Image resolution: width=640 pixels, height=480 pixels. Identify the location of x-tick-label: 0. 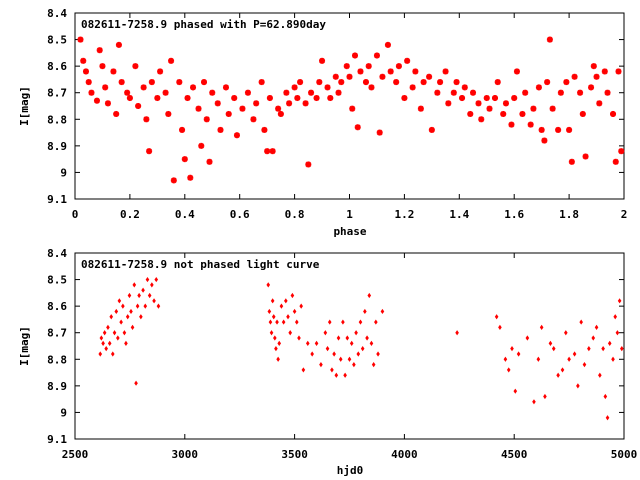
(75, 214).